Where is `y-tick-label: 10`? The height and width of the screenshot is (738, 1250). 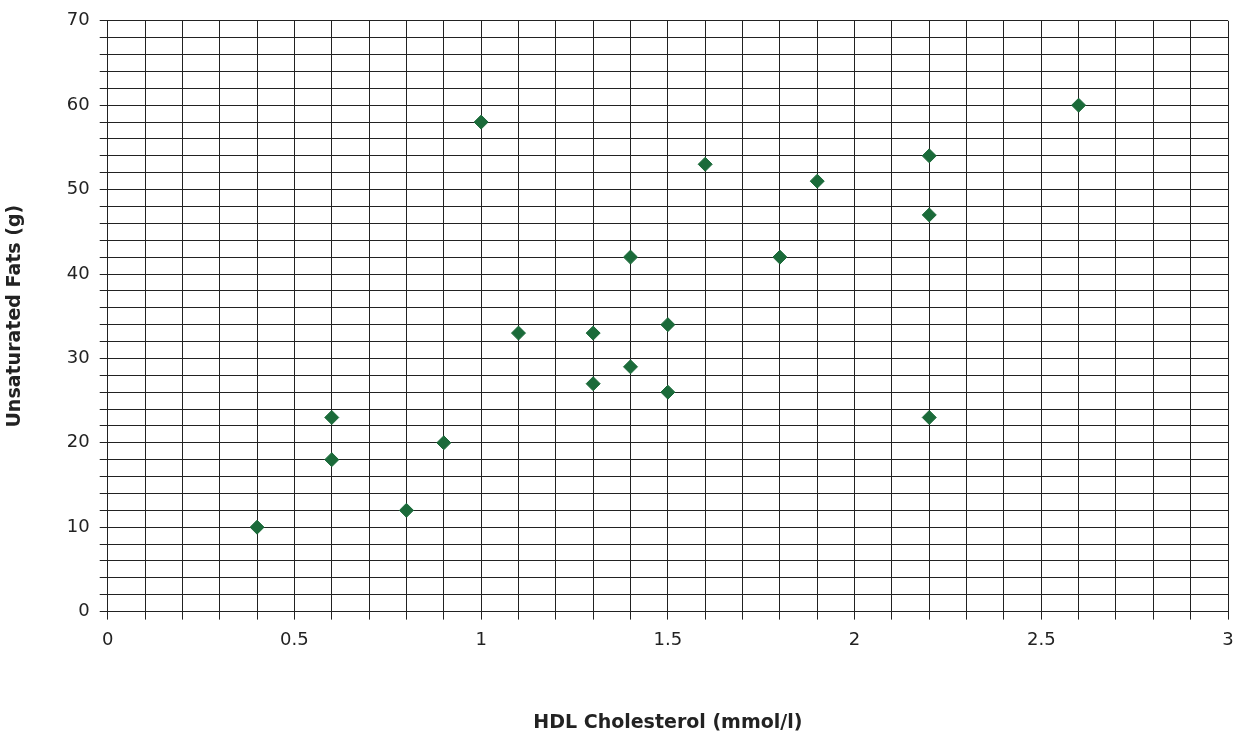
y-tick-label: 10 is located at coordinates (78, 525).